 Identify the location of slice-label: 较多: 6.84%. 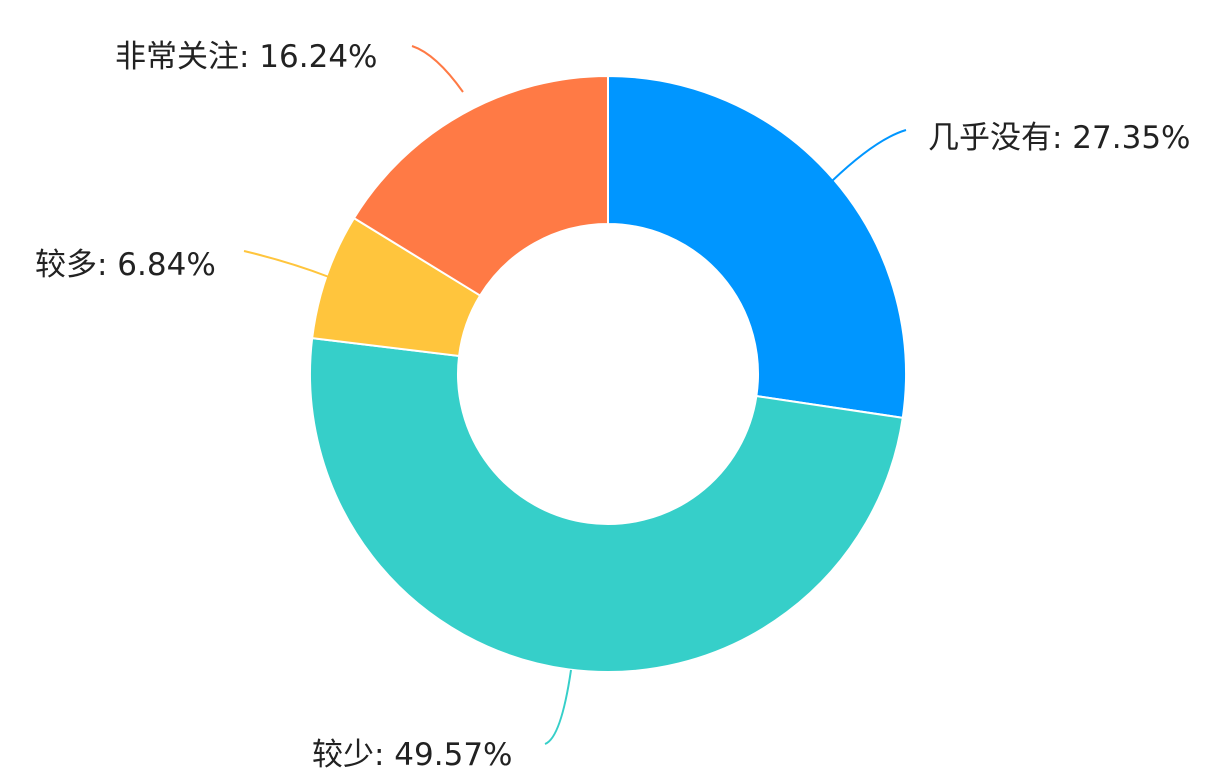
(125, 265).